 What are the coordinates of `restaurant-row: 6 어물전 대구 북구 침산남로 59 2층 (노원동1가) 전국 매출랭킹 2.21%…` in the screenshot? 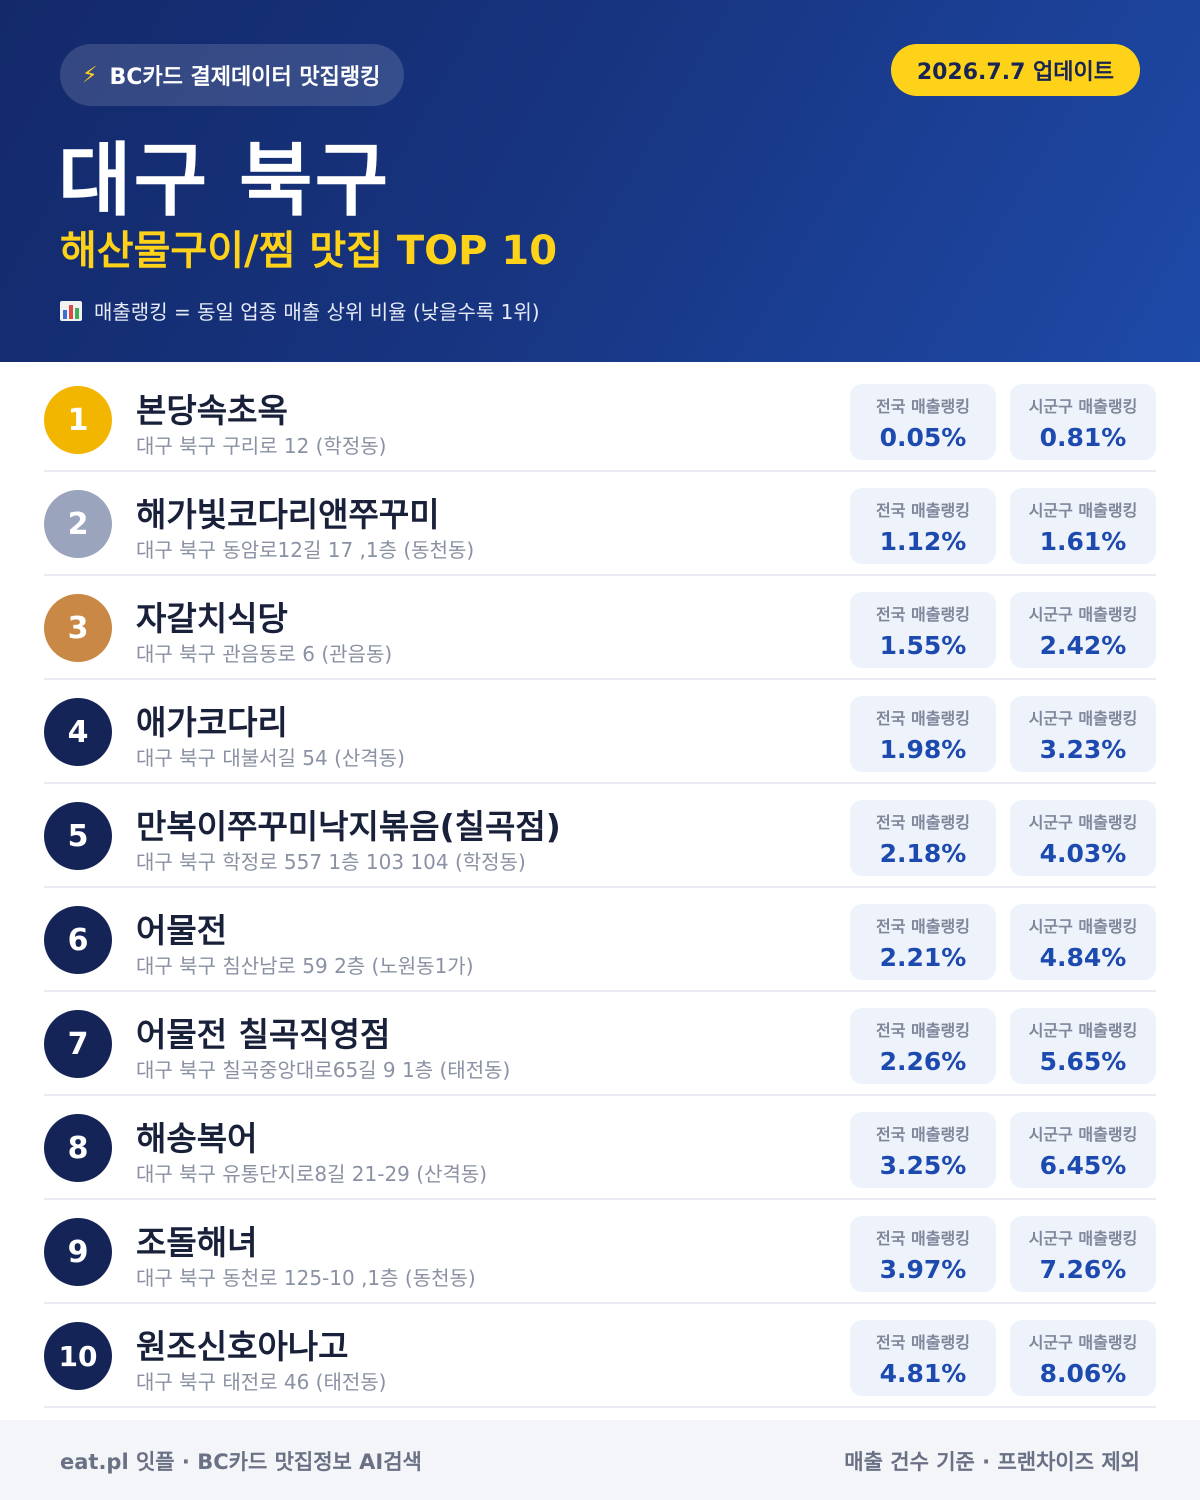 It's located at (600, 940).